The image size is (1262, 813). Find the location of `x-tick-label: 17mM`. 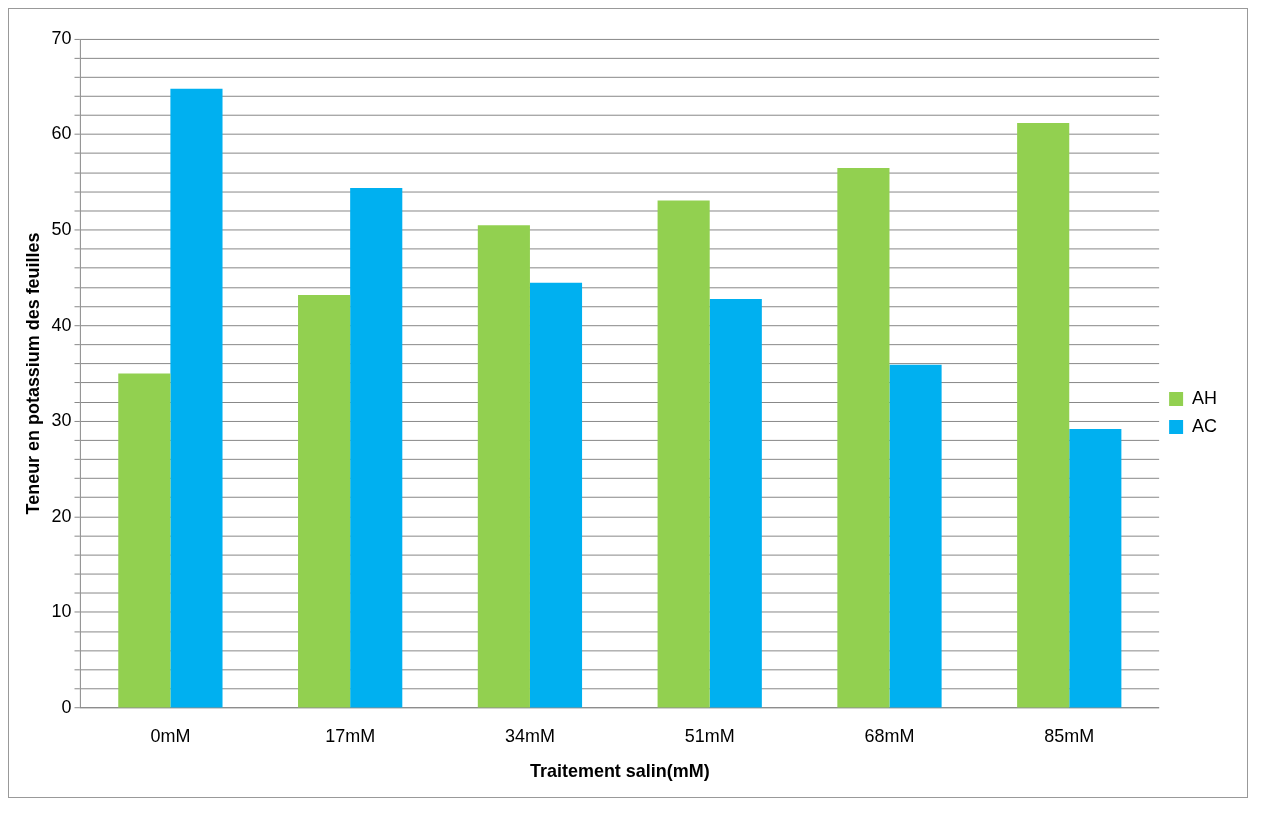

x-tick-label: 17mM is located at coordinates (350, 735).